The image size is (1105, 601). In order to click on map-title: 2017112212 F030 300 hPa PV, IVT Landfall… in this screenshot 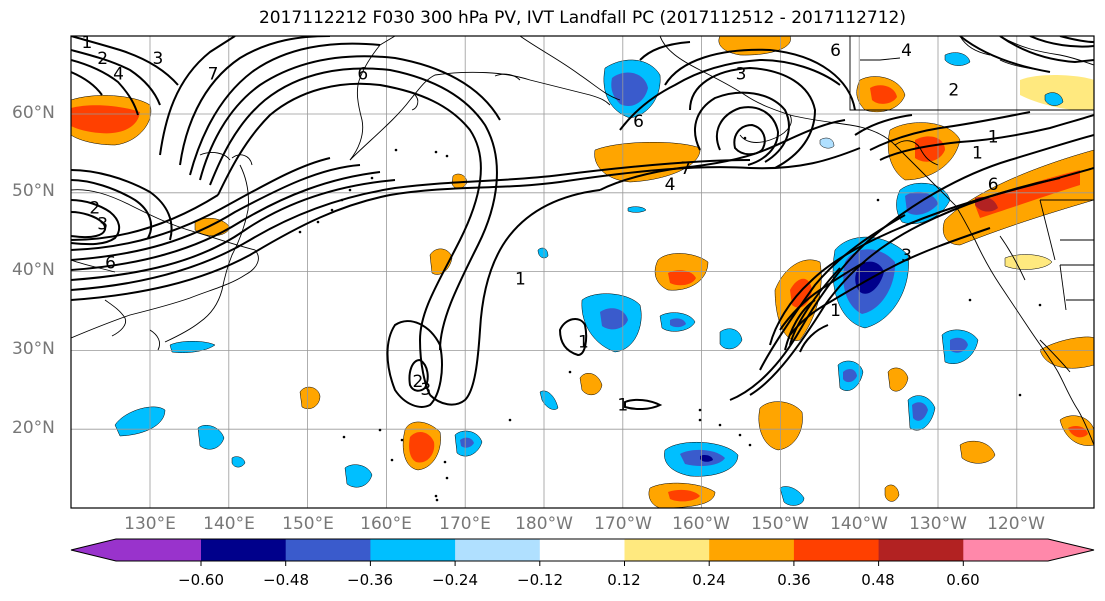, I will do `click(582, 18)`.